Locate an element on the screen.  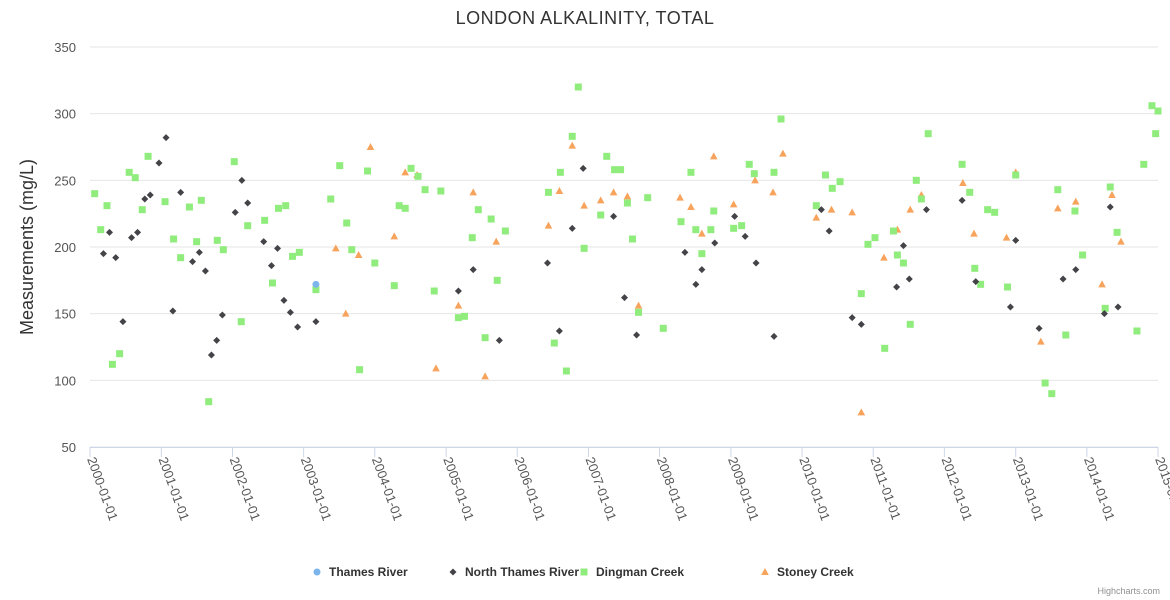
legend-label: Stoney Creek is located at coordinates (815, 572).